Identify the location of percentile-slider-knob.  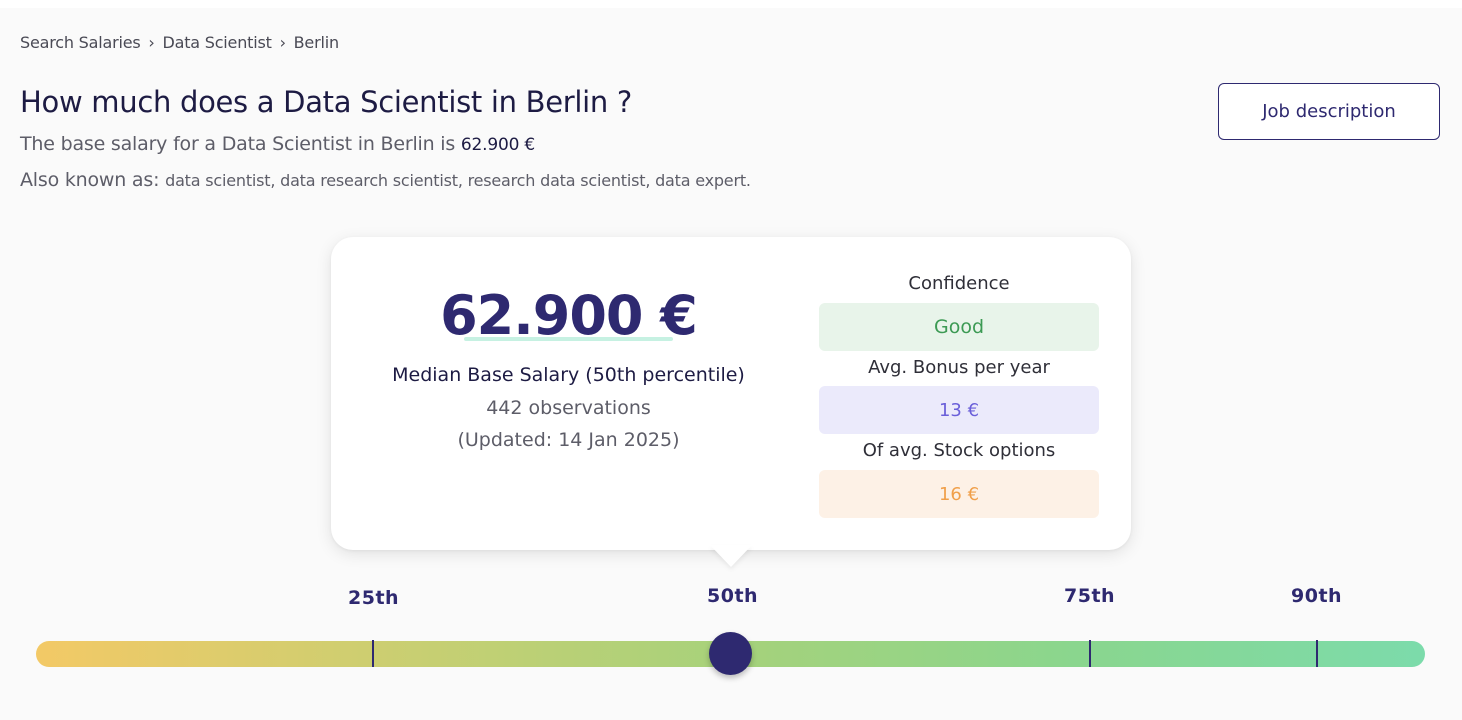
(730, 653).